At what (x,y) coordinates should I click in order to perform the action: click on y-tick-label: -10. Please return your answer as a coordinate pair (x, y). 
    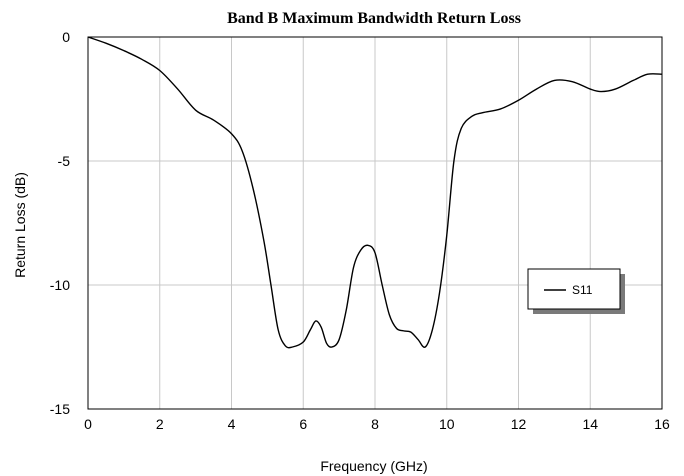
    Looking at the image, I should click on (60, 285).